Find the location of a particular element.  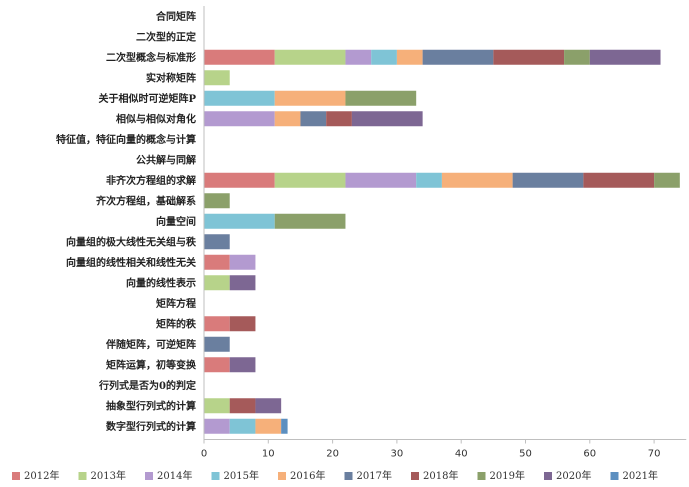

x-tick-label: 70 is located at coordinates (654, 454).